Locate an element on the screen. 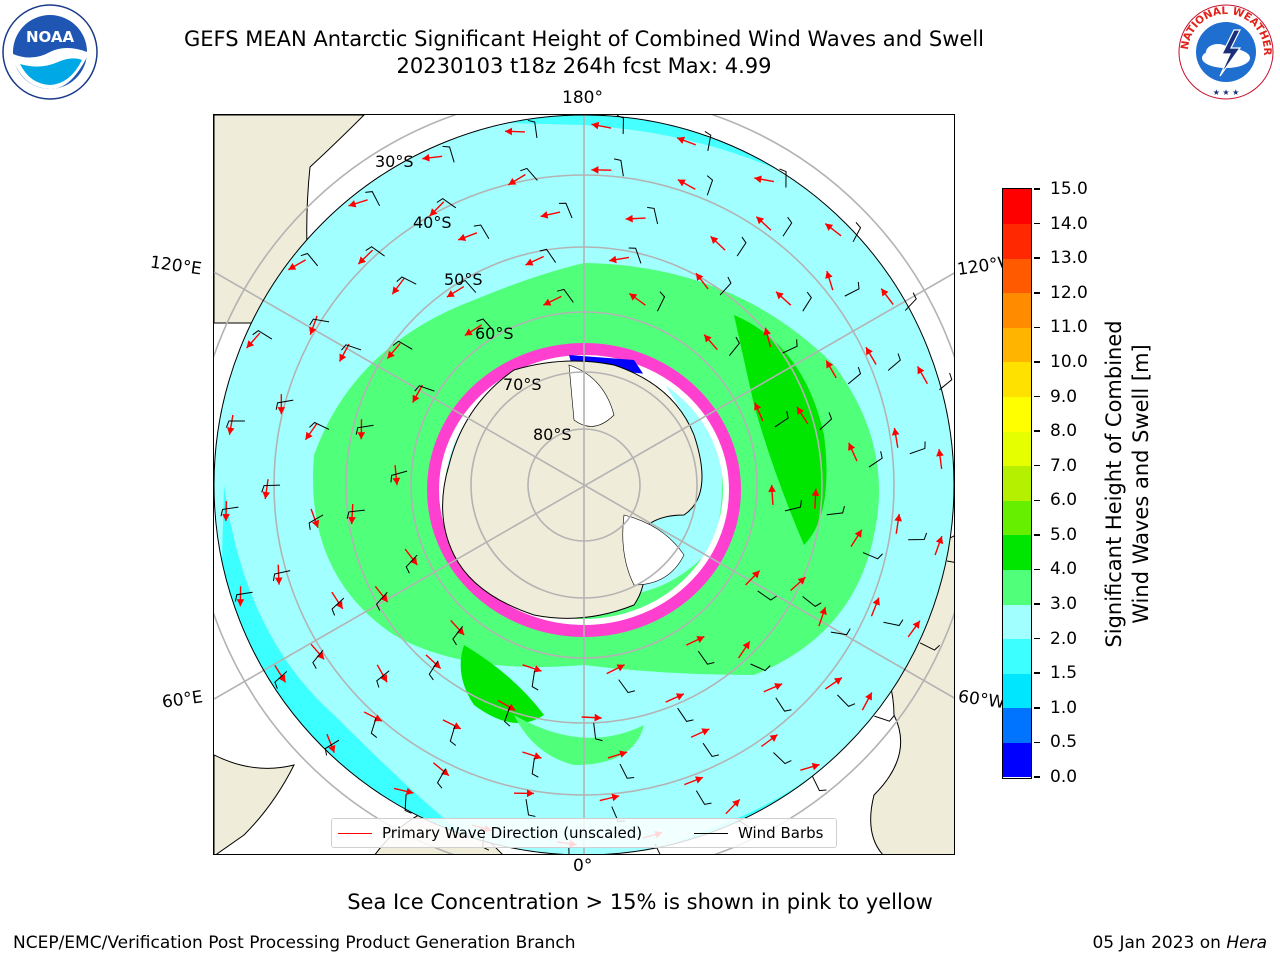 This screenshot has width=1280, height=960. lon-label-60w: 60°W is located at coordinates (981, 700).